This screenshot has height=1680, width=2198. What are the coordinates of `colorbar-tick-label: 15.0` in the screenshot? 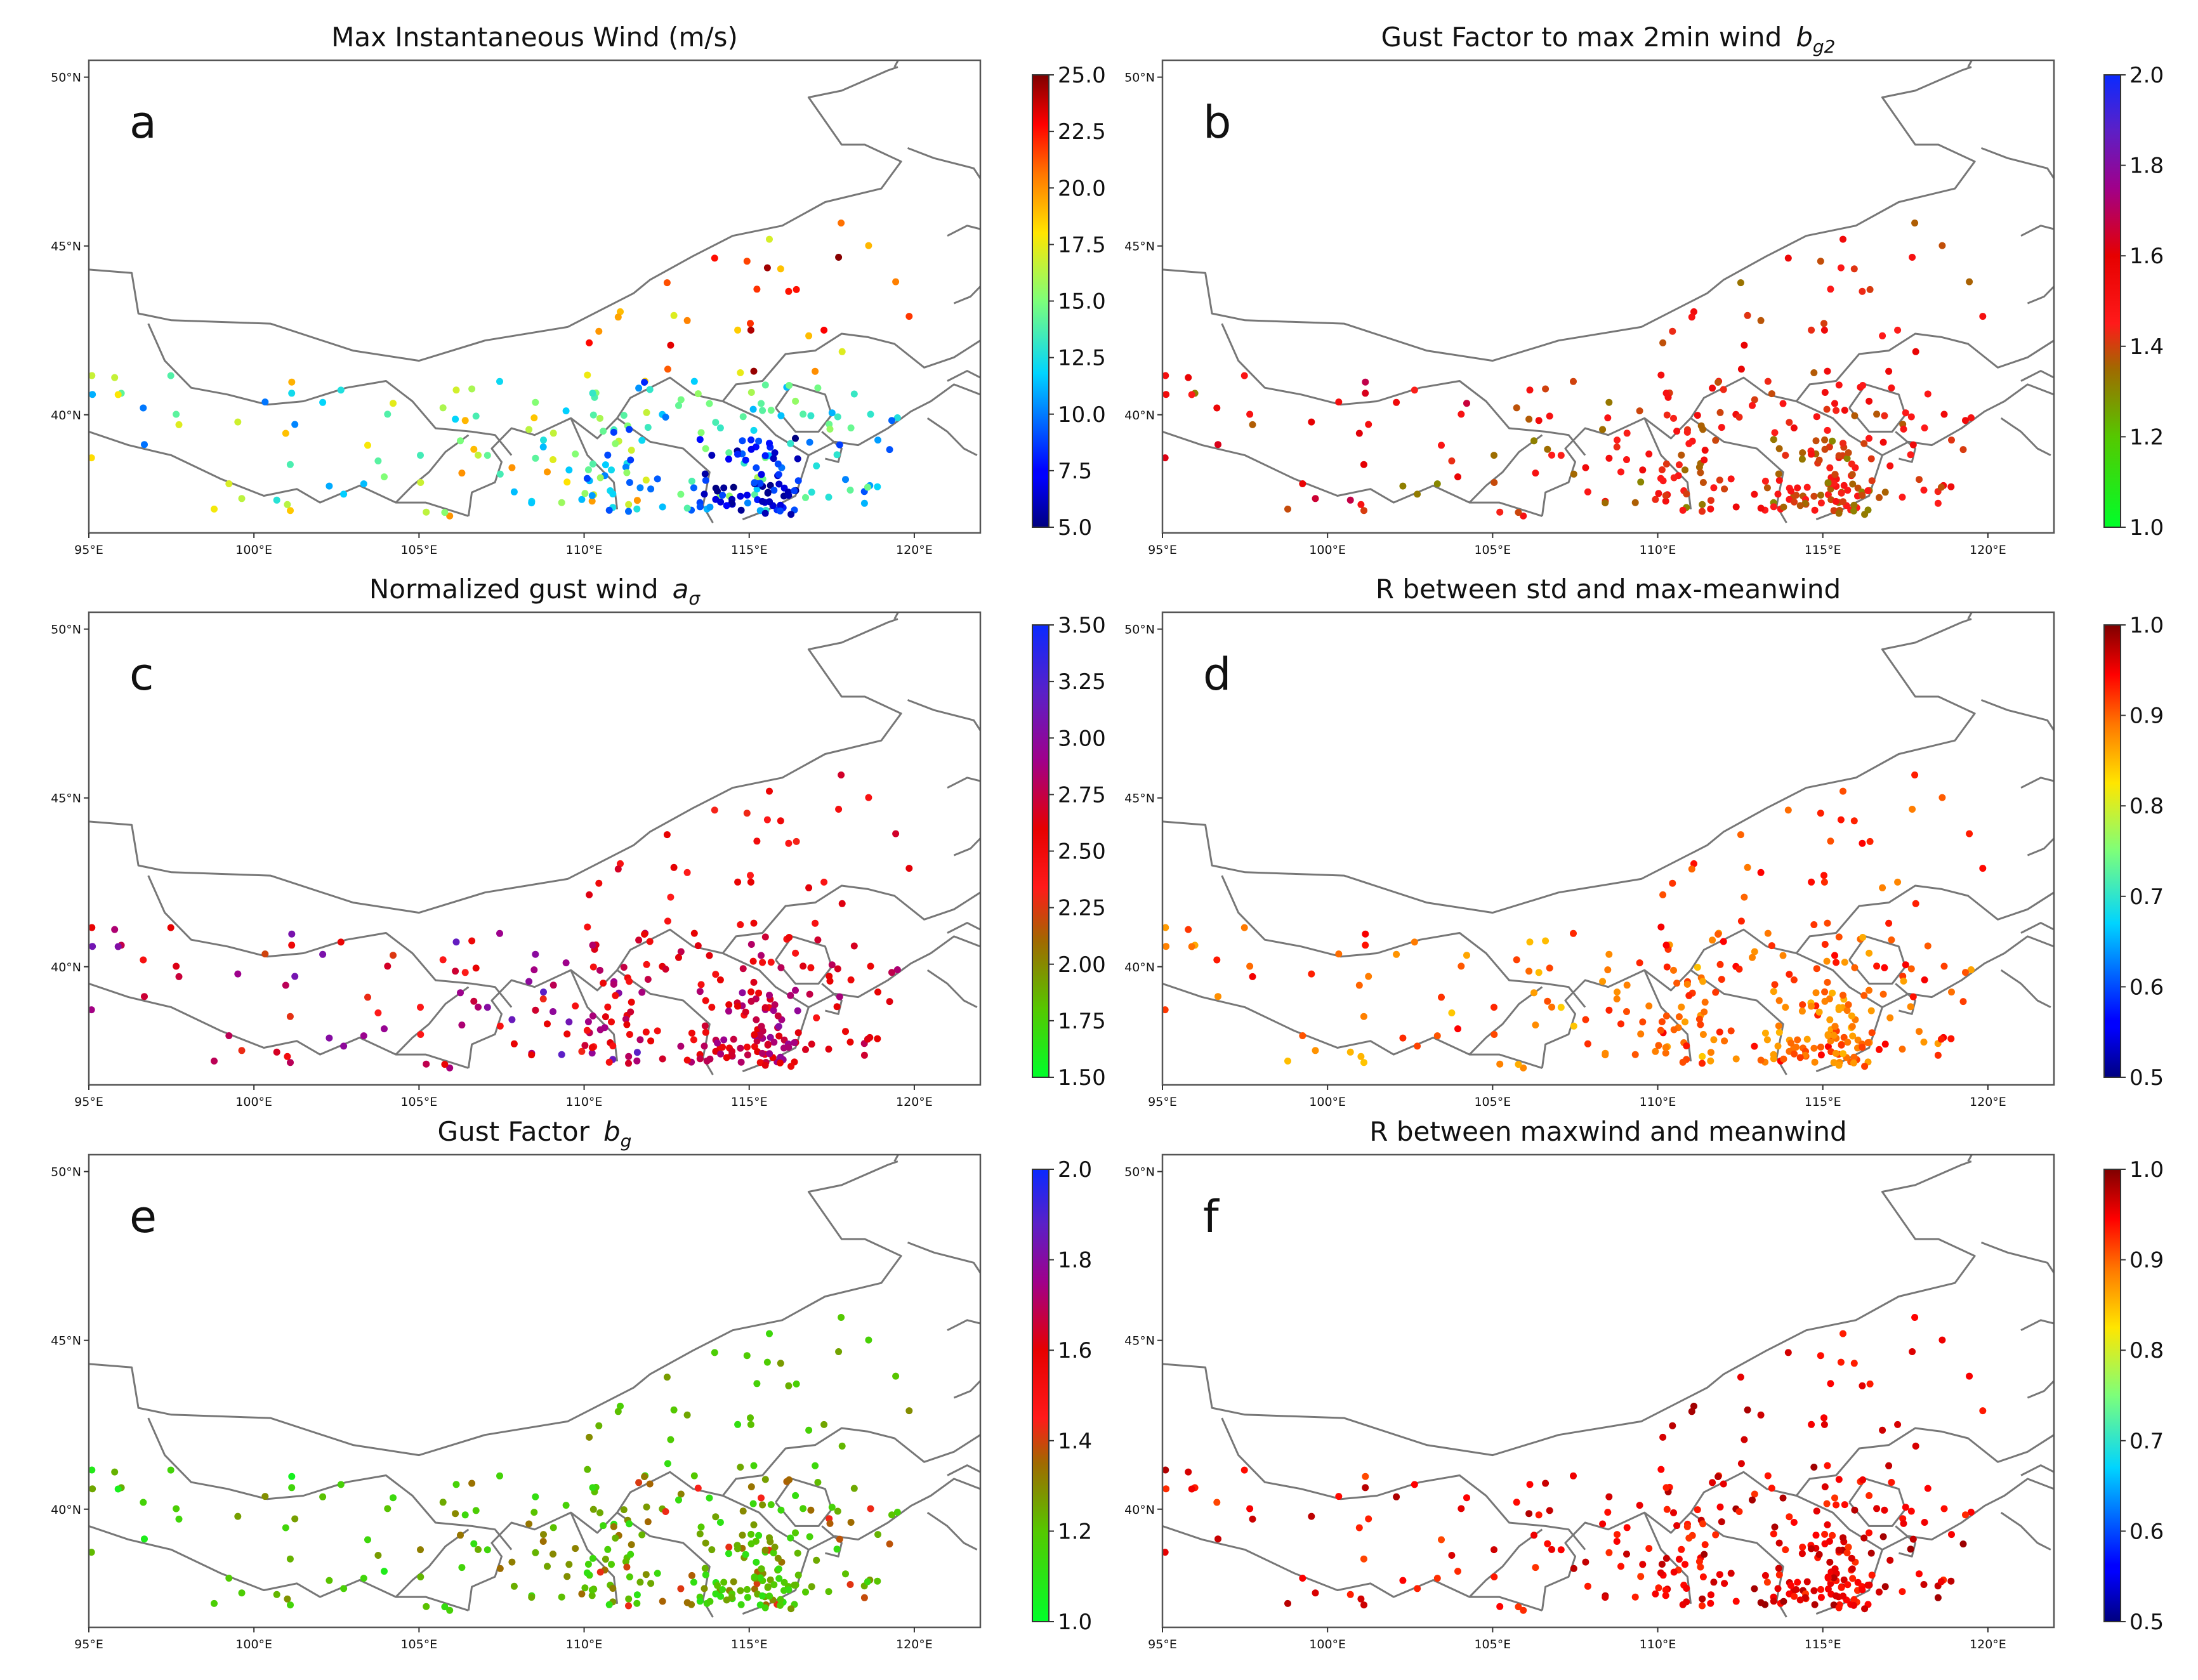 It's located at (1082, 302).